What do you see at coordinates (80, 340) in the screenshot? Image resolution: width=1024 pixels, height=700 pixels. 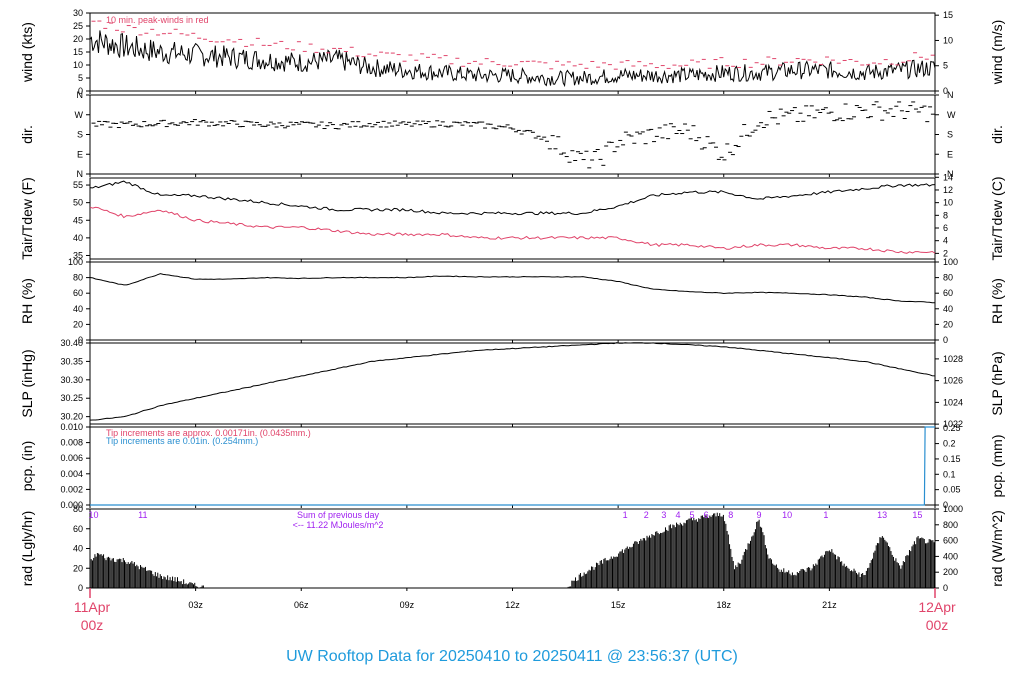 I see `rh-ytick-label-left: 0` at bounding box center [80, 340].